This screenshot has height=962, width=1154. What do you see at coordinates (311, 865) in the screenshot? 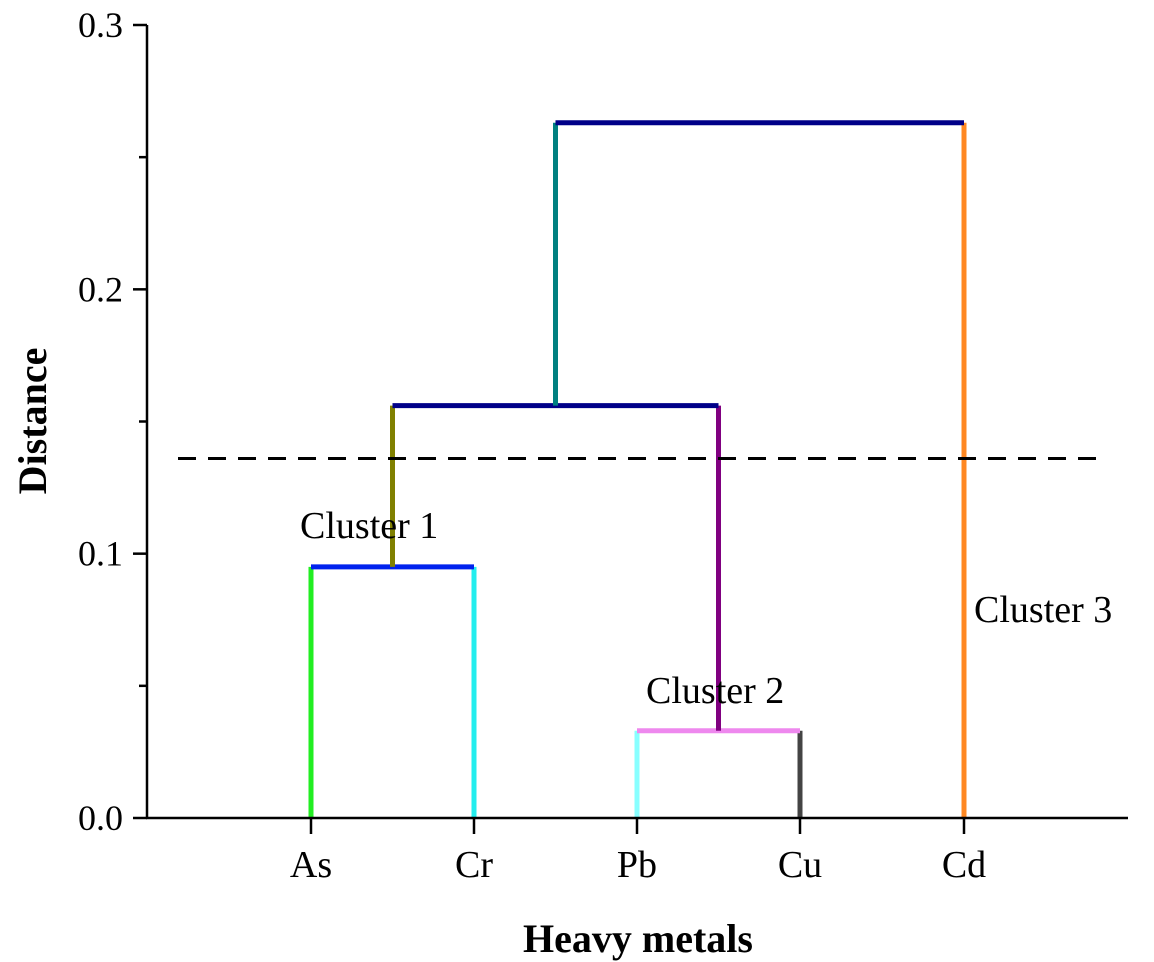
I see `x-tick-label-as: As` at bounding box center [311, 865].